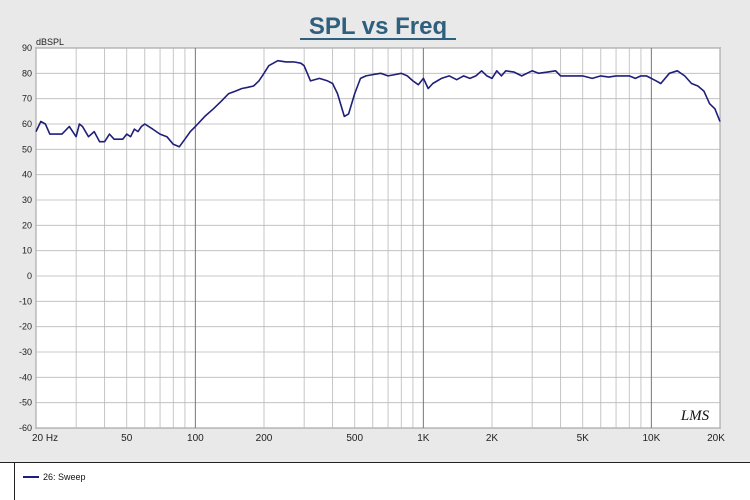 This screenshot has height=500, width=750. Describe the element at coordinates (378, 438) in the screenshot. I see `x-tick-labels: 20 Hz 50 100 200 500 1K 2K 5K 10K 20K` at that location.